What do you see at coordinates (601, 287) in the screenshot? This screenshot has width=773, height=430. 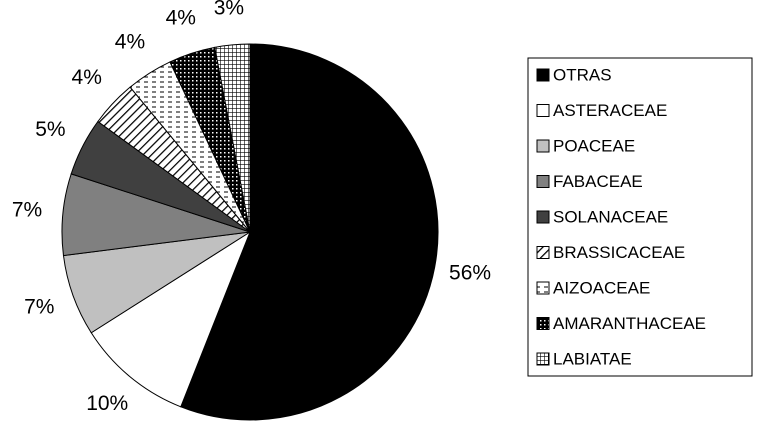 I see `legend-label: AIZOACEAE` at bounding box center [601, 287].